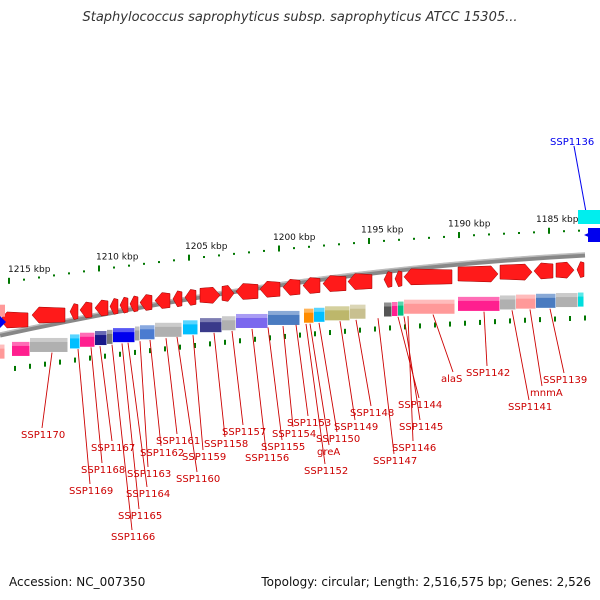 The image size is (600, 600). Describe the element at coordinates (244, 432) in the screenshot. I see `gene-label: SSP1157` at that location.